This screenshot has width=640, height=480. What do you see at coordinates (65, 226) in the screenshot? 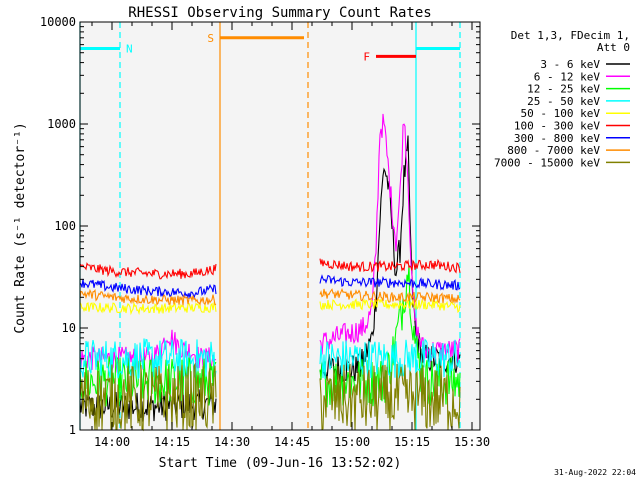
I see `y-tick-label-2: 100` at bounding box center [65, 226].